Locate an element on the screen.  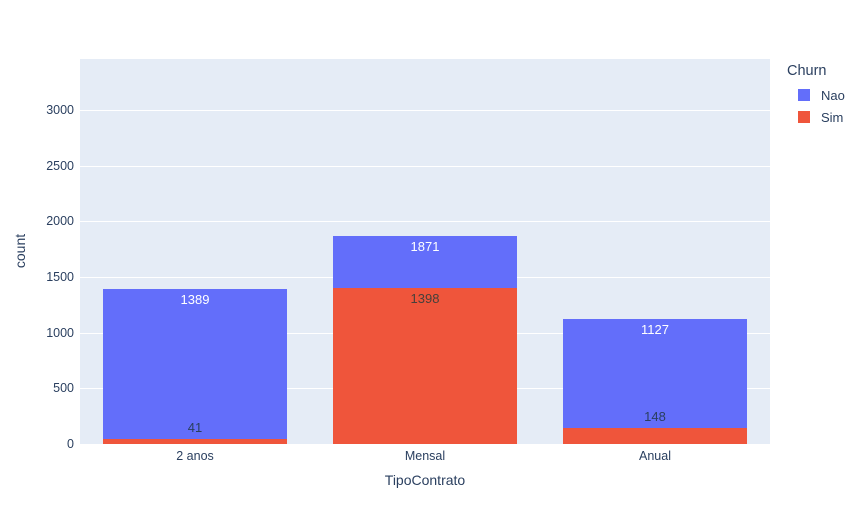
x-tick-label: 2 anos is located at coordinates (195, 456).